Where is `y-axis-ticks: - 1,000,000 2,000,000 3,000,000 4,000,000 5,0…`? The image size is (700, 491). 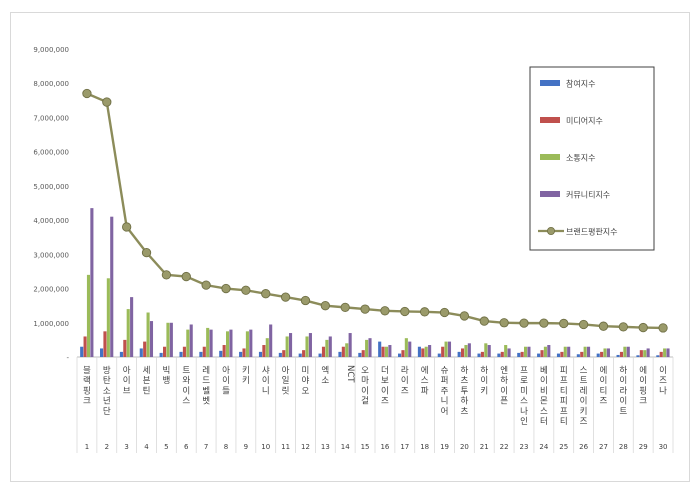 y-axis-ticks: - 1,000,000 2,000,000 3,000,000 4,000,000 5,0… is located at coordinates (51, 204).